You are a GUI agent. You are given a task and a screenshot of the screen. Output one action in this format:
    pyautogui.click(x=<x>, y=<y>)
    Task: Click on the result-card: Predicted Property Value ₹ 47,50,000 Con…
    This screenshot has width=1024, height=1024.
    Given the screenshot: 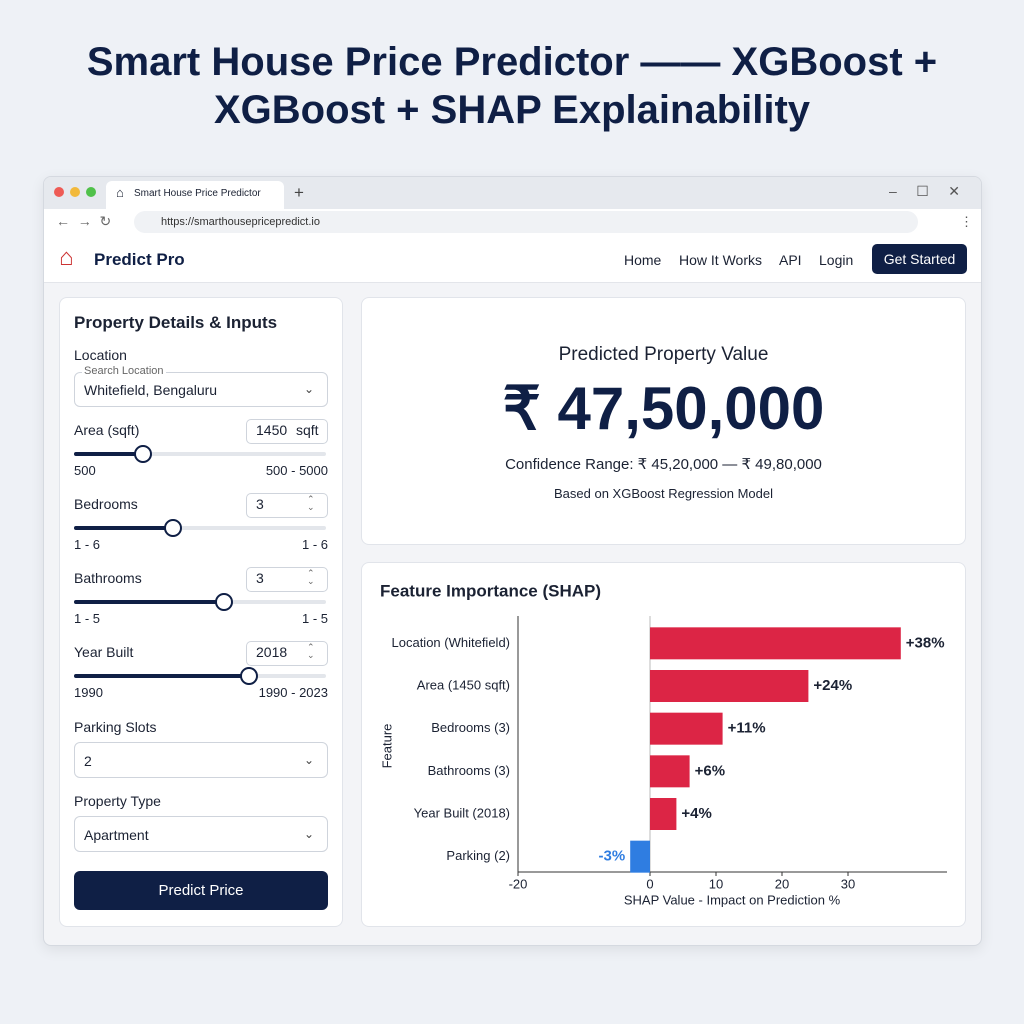 What is the action you would take?
    pyautogui.click(x=663, y=421)
    